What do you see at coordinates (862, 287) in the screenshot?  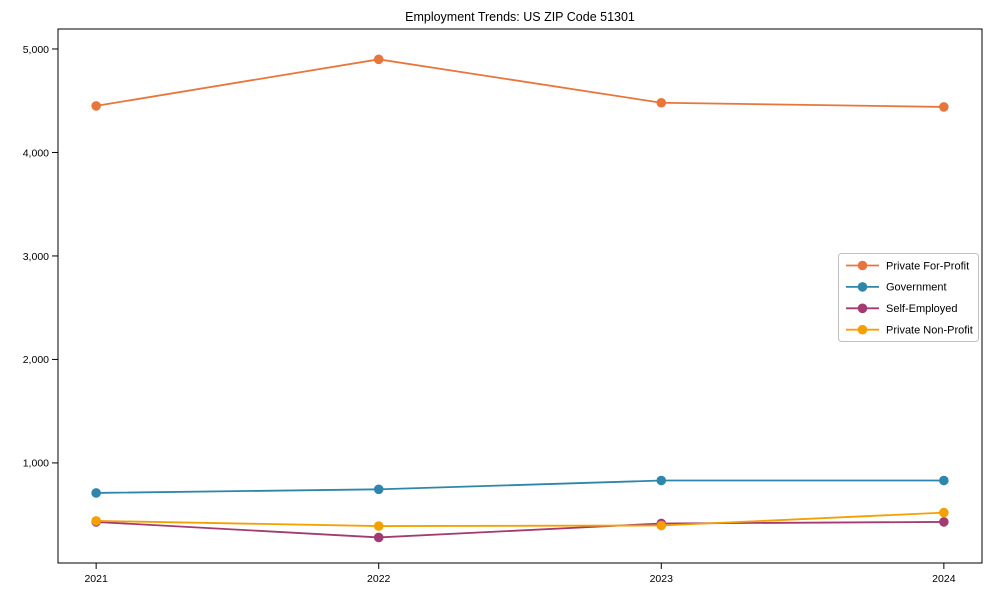 I see `legend-marker-government` at bounding box center [862, 287].